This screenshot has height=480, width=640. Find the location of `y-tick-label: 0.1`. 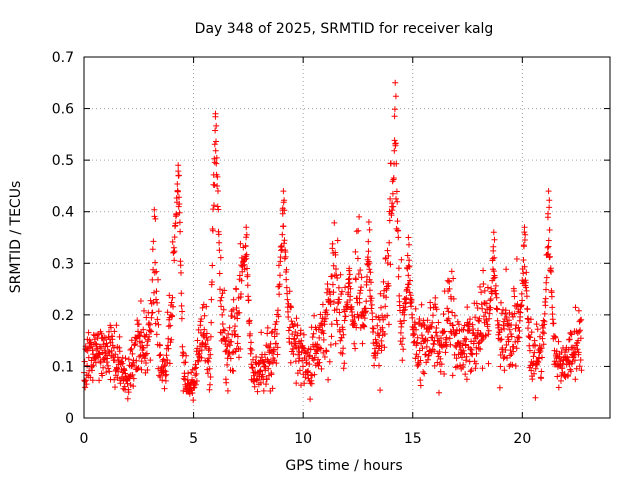

y-tick-label: 0.1 is located at coordinates (63, 367).